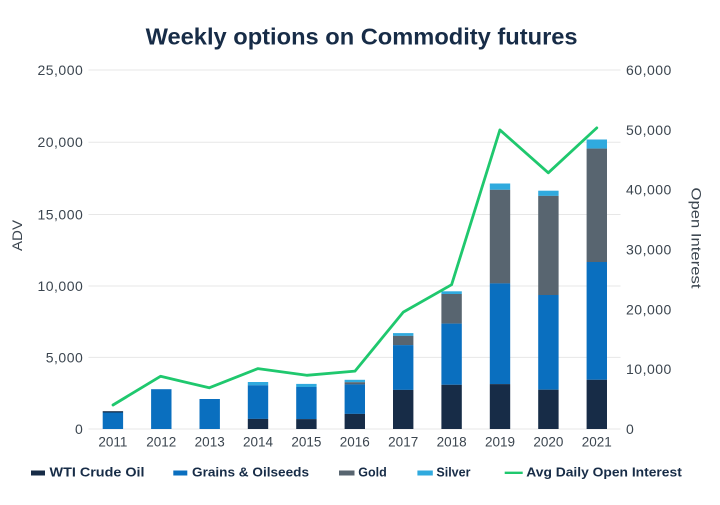 The width and height of the screenshot is (720, 505). I want to click on svg-text: 25,000, so click(60, 70).